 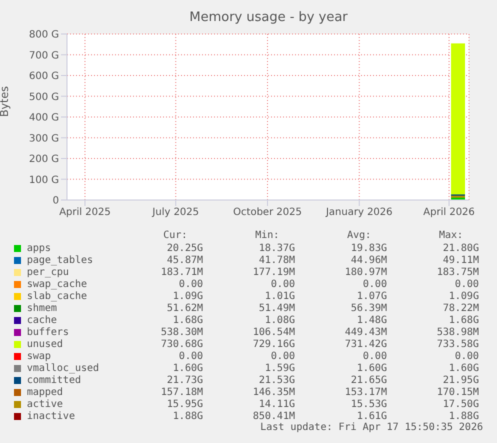 What do you see at coordinates (372, 416) in the screenshot?
I see `text: 1.61G` at bounding box center [372, 416].